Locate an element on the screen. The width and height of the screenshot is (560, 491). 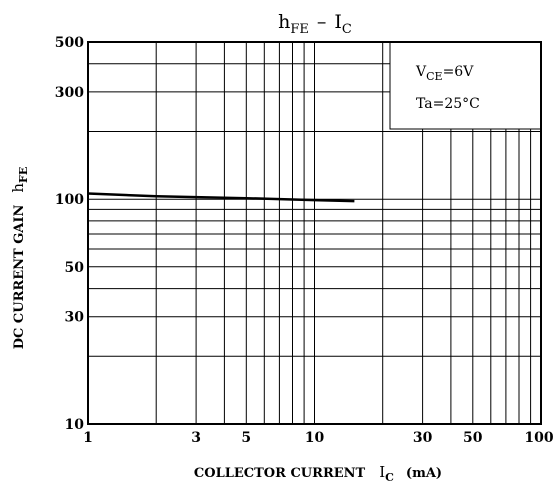
y-tick-labels: 10 30 50 100 300 500 is located at coordinates (69, 234).